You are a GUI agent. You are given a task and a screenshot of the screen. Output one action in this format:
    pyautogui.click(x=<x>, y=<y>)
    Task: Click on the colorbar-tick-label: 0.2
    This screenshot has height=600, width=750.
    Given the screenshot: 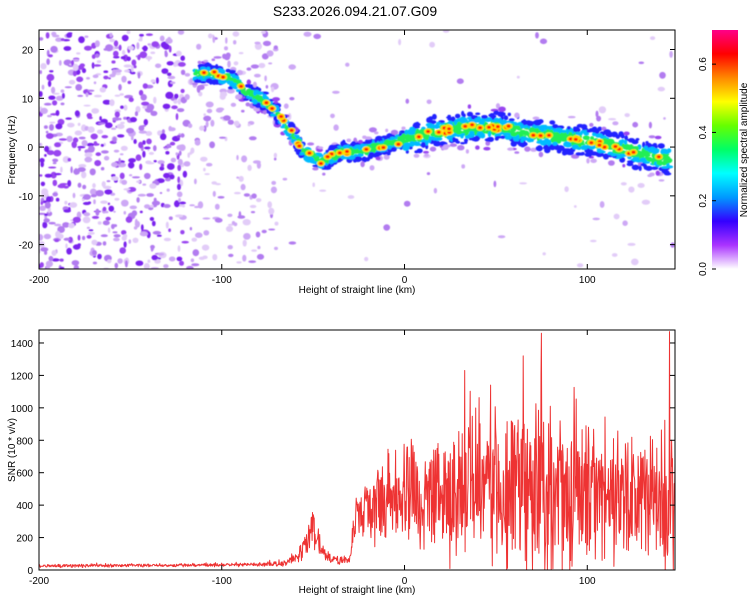 What is the action you would take?
    pyautogui.click(x=703, y=200)
    